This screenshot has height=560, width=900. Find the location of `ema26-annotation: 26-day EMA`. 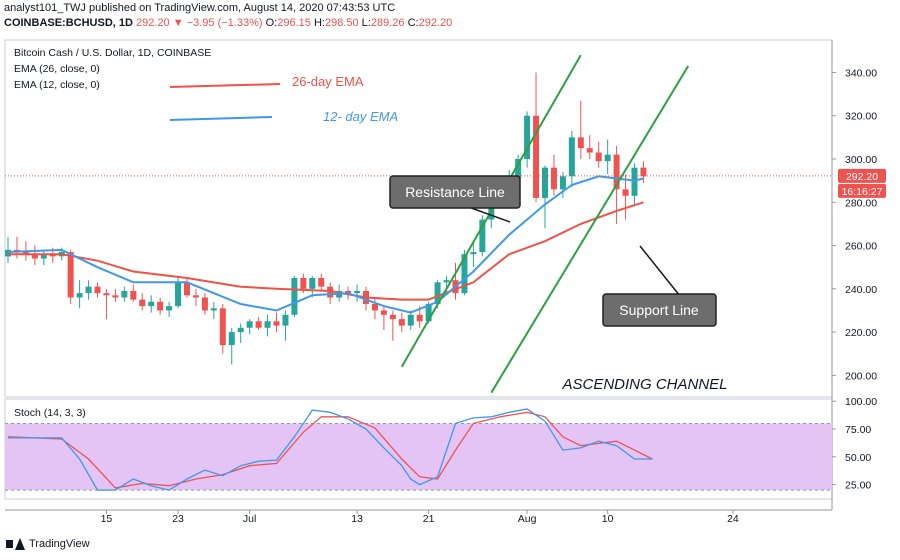

ema26-annotation: 26-day EMA is located at coordinates (328, 81).